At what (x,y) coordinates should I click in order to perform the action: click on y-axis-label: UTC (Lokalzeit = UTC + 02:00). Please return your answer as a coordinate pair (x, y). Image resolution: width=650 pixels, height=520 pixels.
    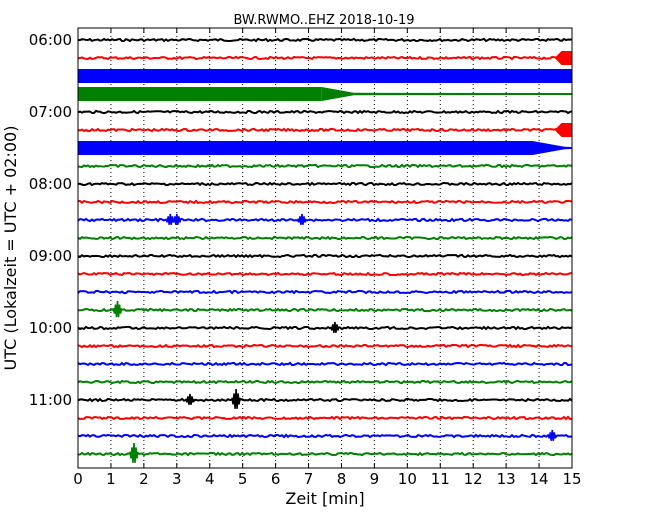
    Looking at the image, I should click on (10, 248).